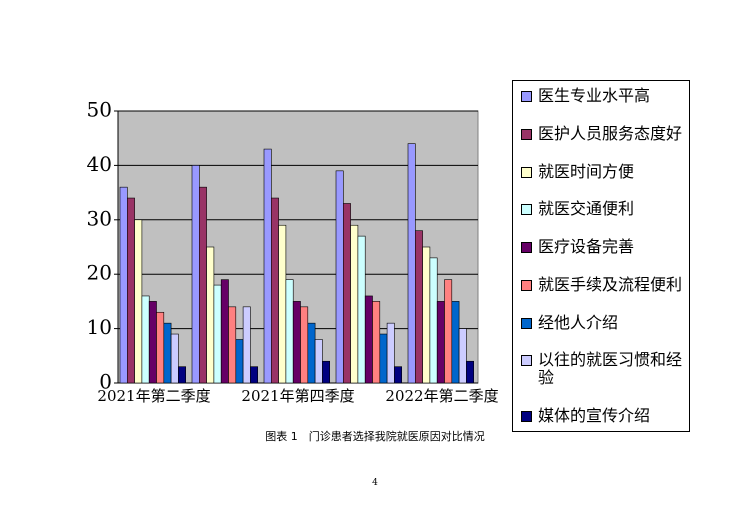 This screenshot has height=530, width=750. I want to click on legend-label: 医疗设备完善, so click(586, 246).